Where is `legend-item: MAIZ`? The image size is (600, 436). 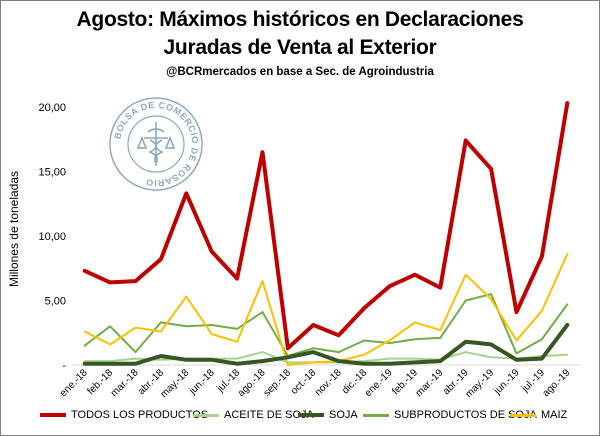
legend-item: MAIZ is located at coordinates (538, 415).